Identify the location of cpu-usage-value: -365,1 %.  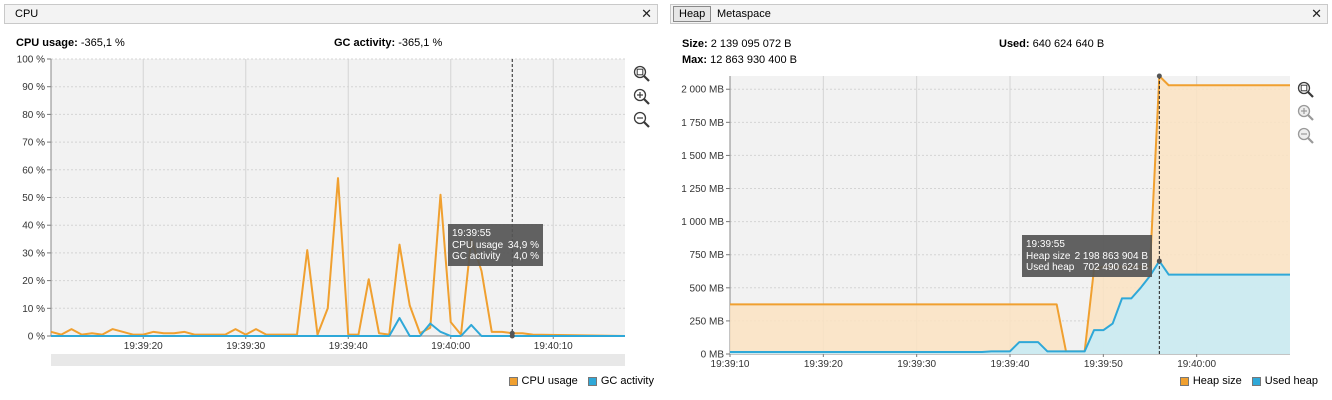
(102, 43).